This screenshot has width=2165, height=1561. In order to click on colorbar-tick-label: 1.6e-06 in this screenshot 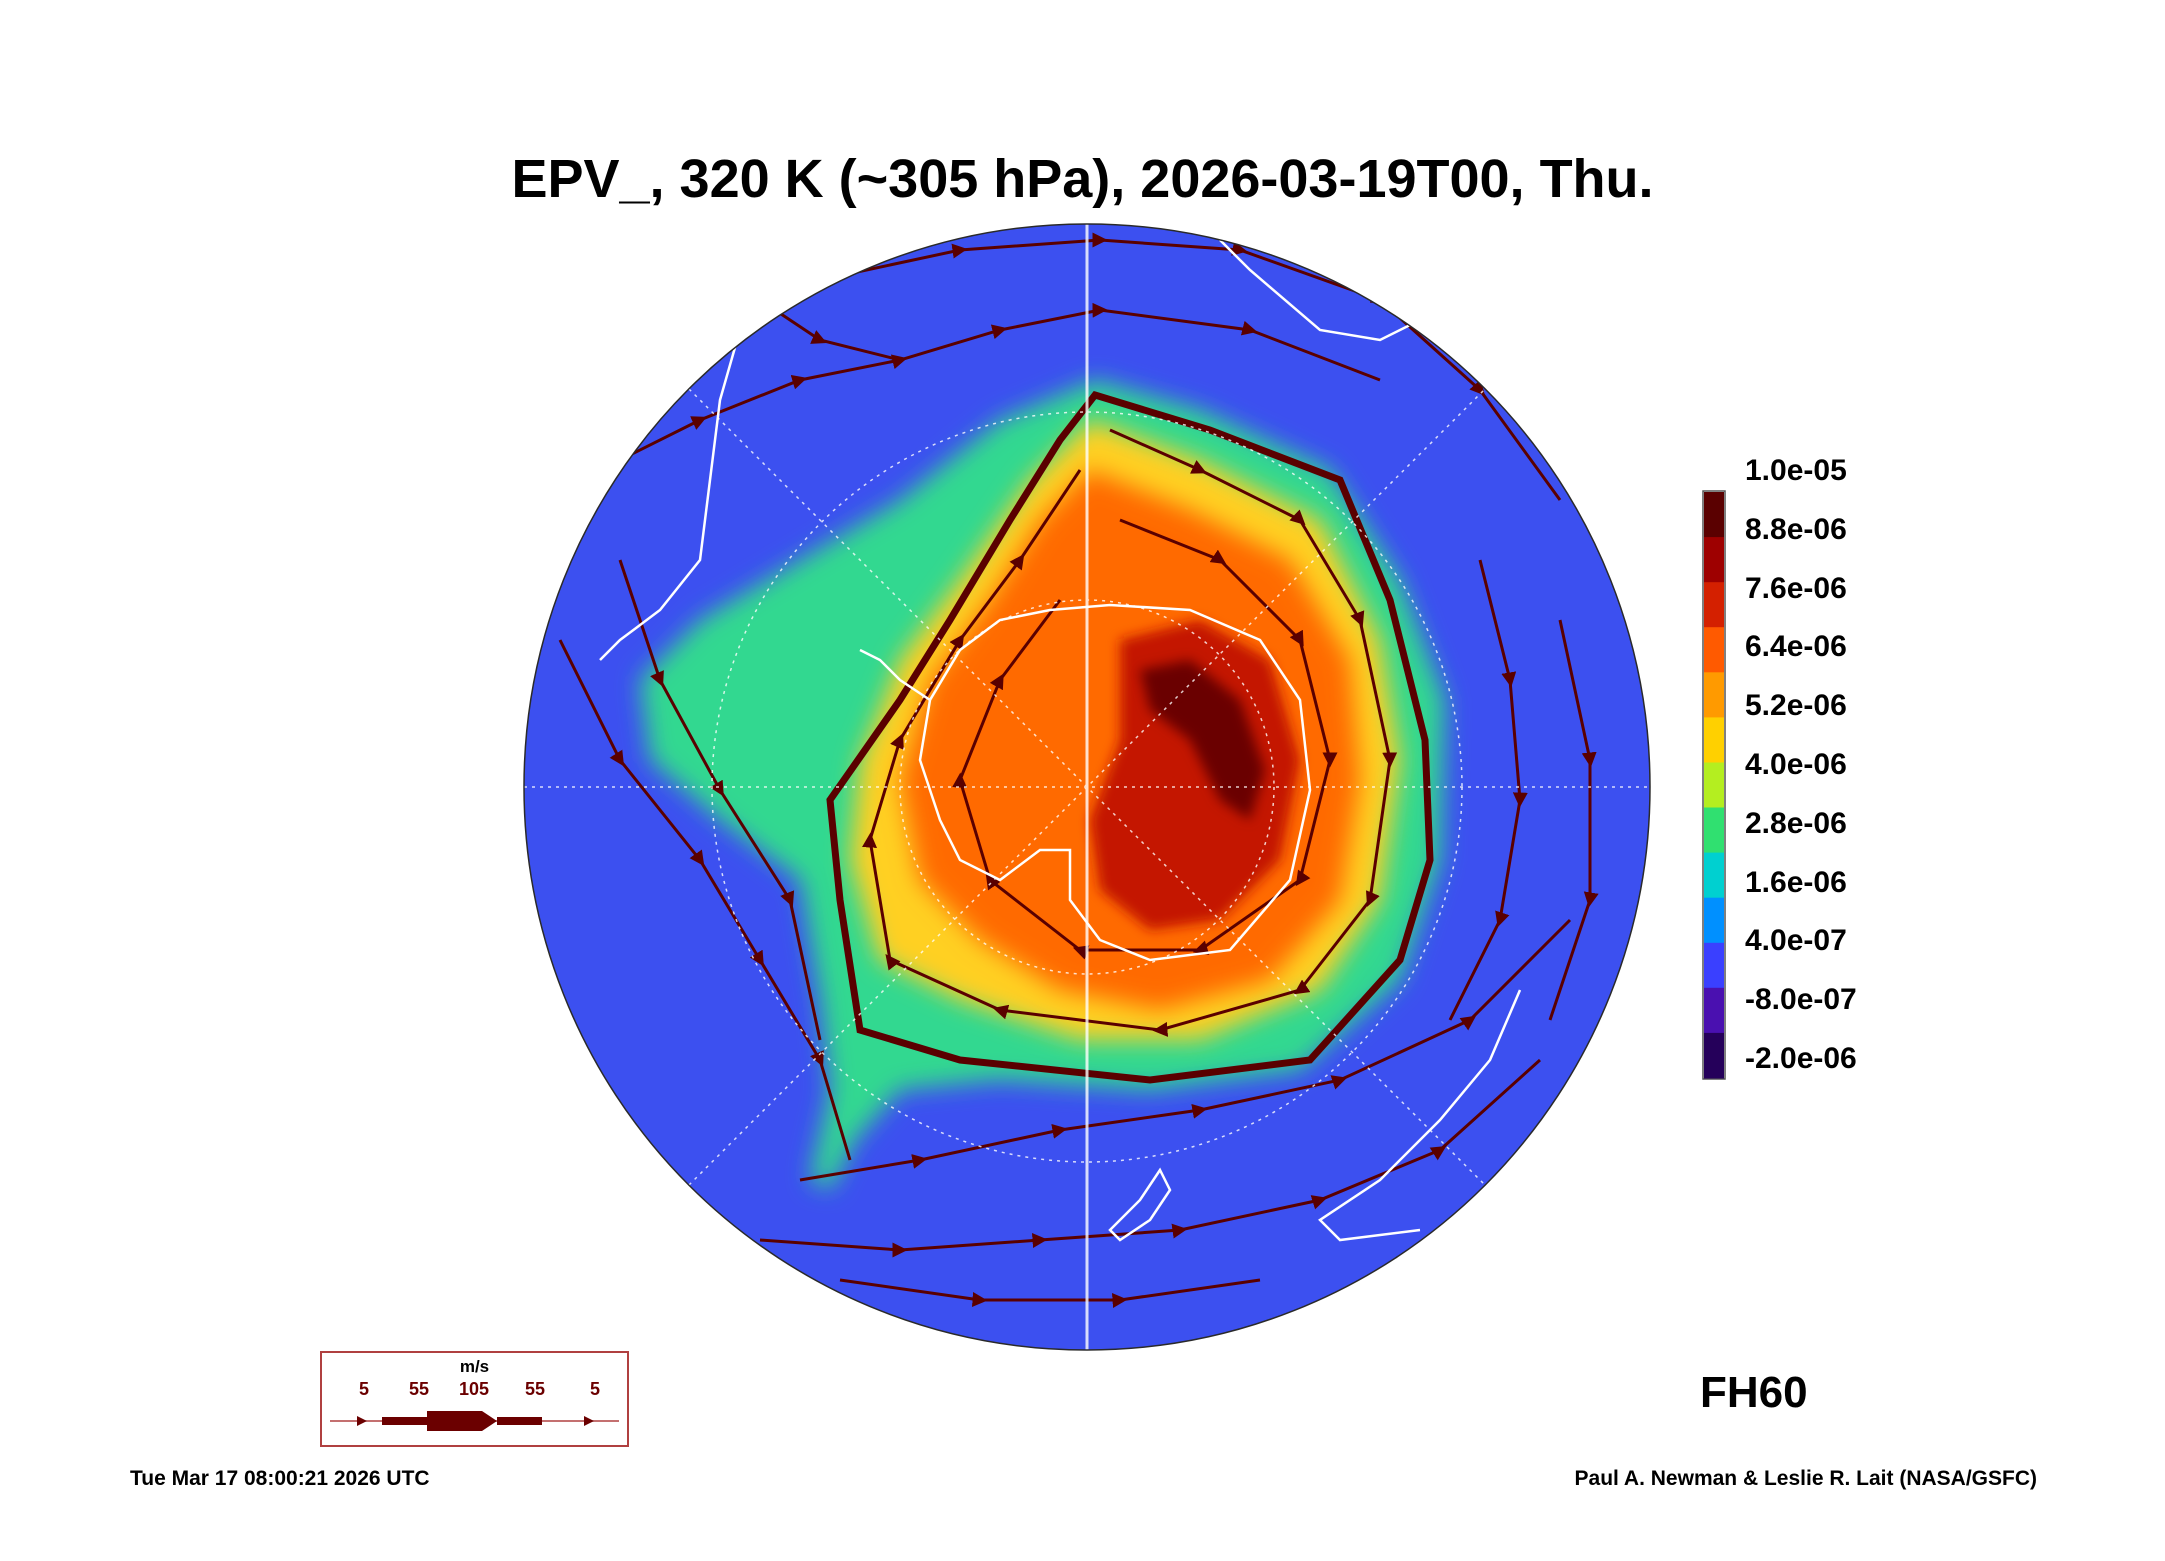, I will do `click(1796, 882)`.